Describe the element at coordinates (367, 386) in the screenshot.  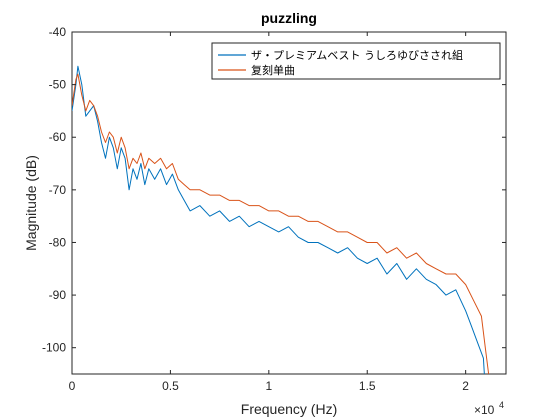
I see `x-tick-label: 1.5` at that location.